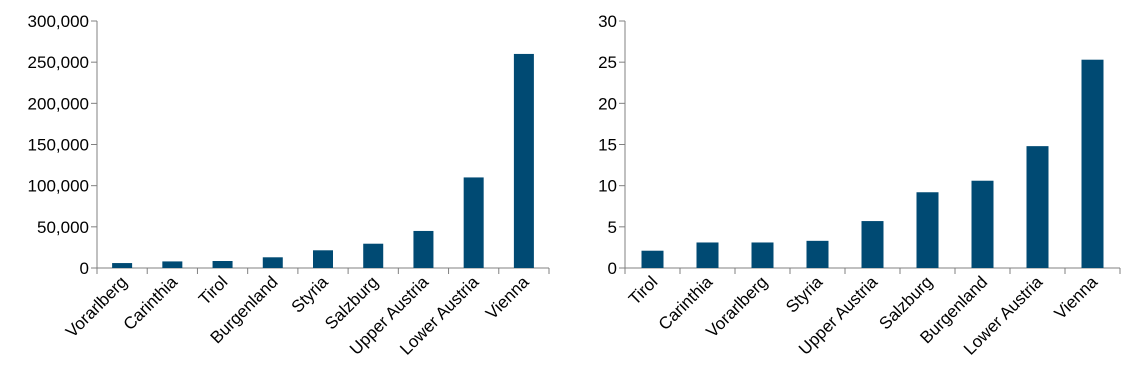  Describe the element at coordinates (63, 227) in the screenshot. I see `y-tick-label: 50,000` at that location.